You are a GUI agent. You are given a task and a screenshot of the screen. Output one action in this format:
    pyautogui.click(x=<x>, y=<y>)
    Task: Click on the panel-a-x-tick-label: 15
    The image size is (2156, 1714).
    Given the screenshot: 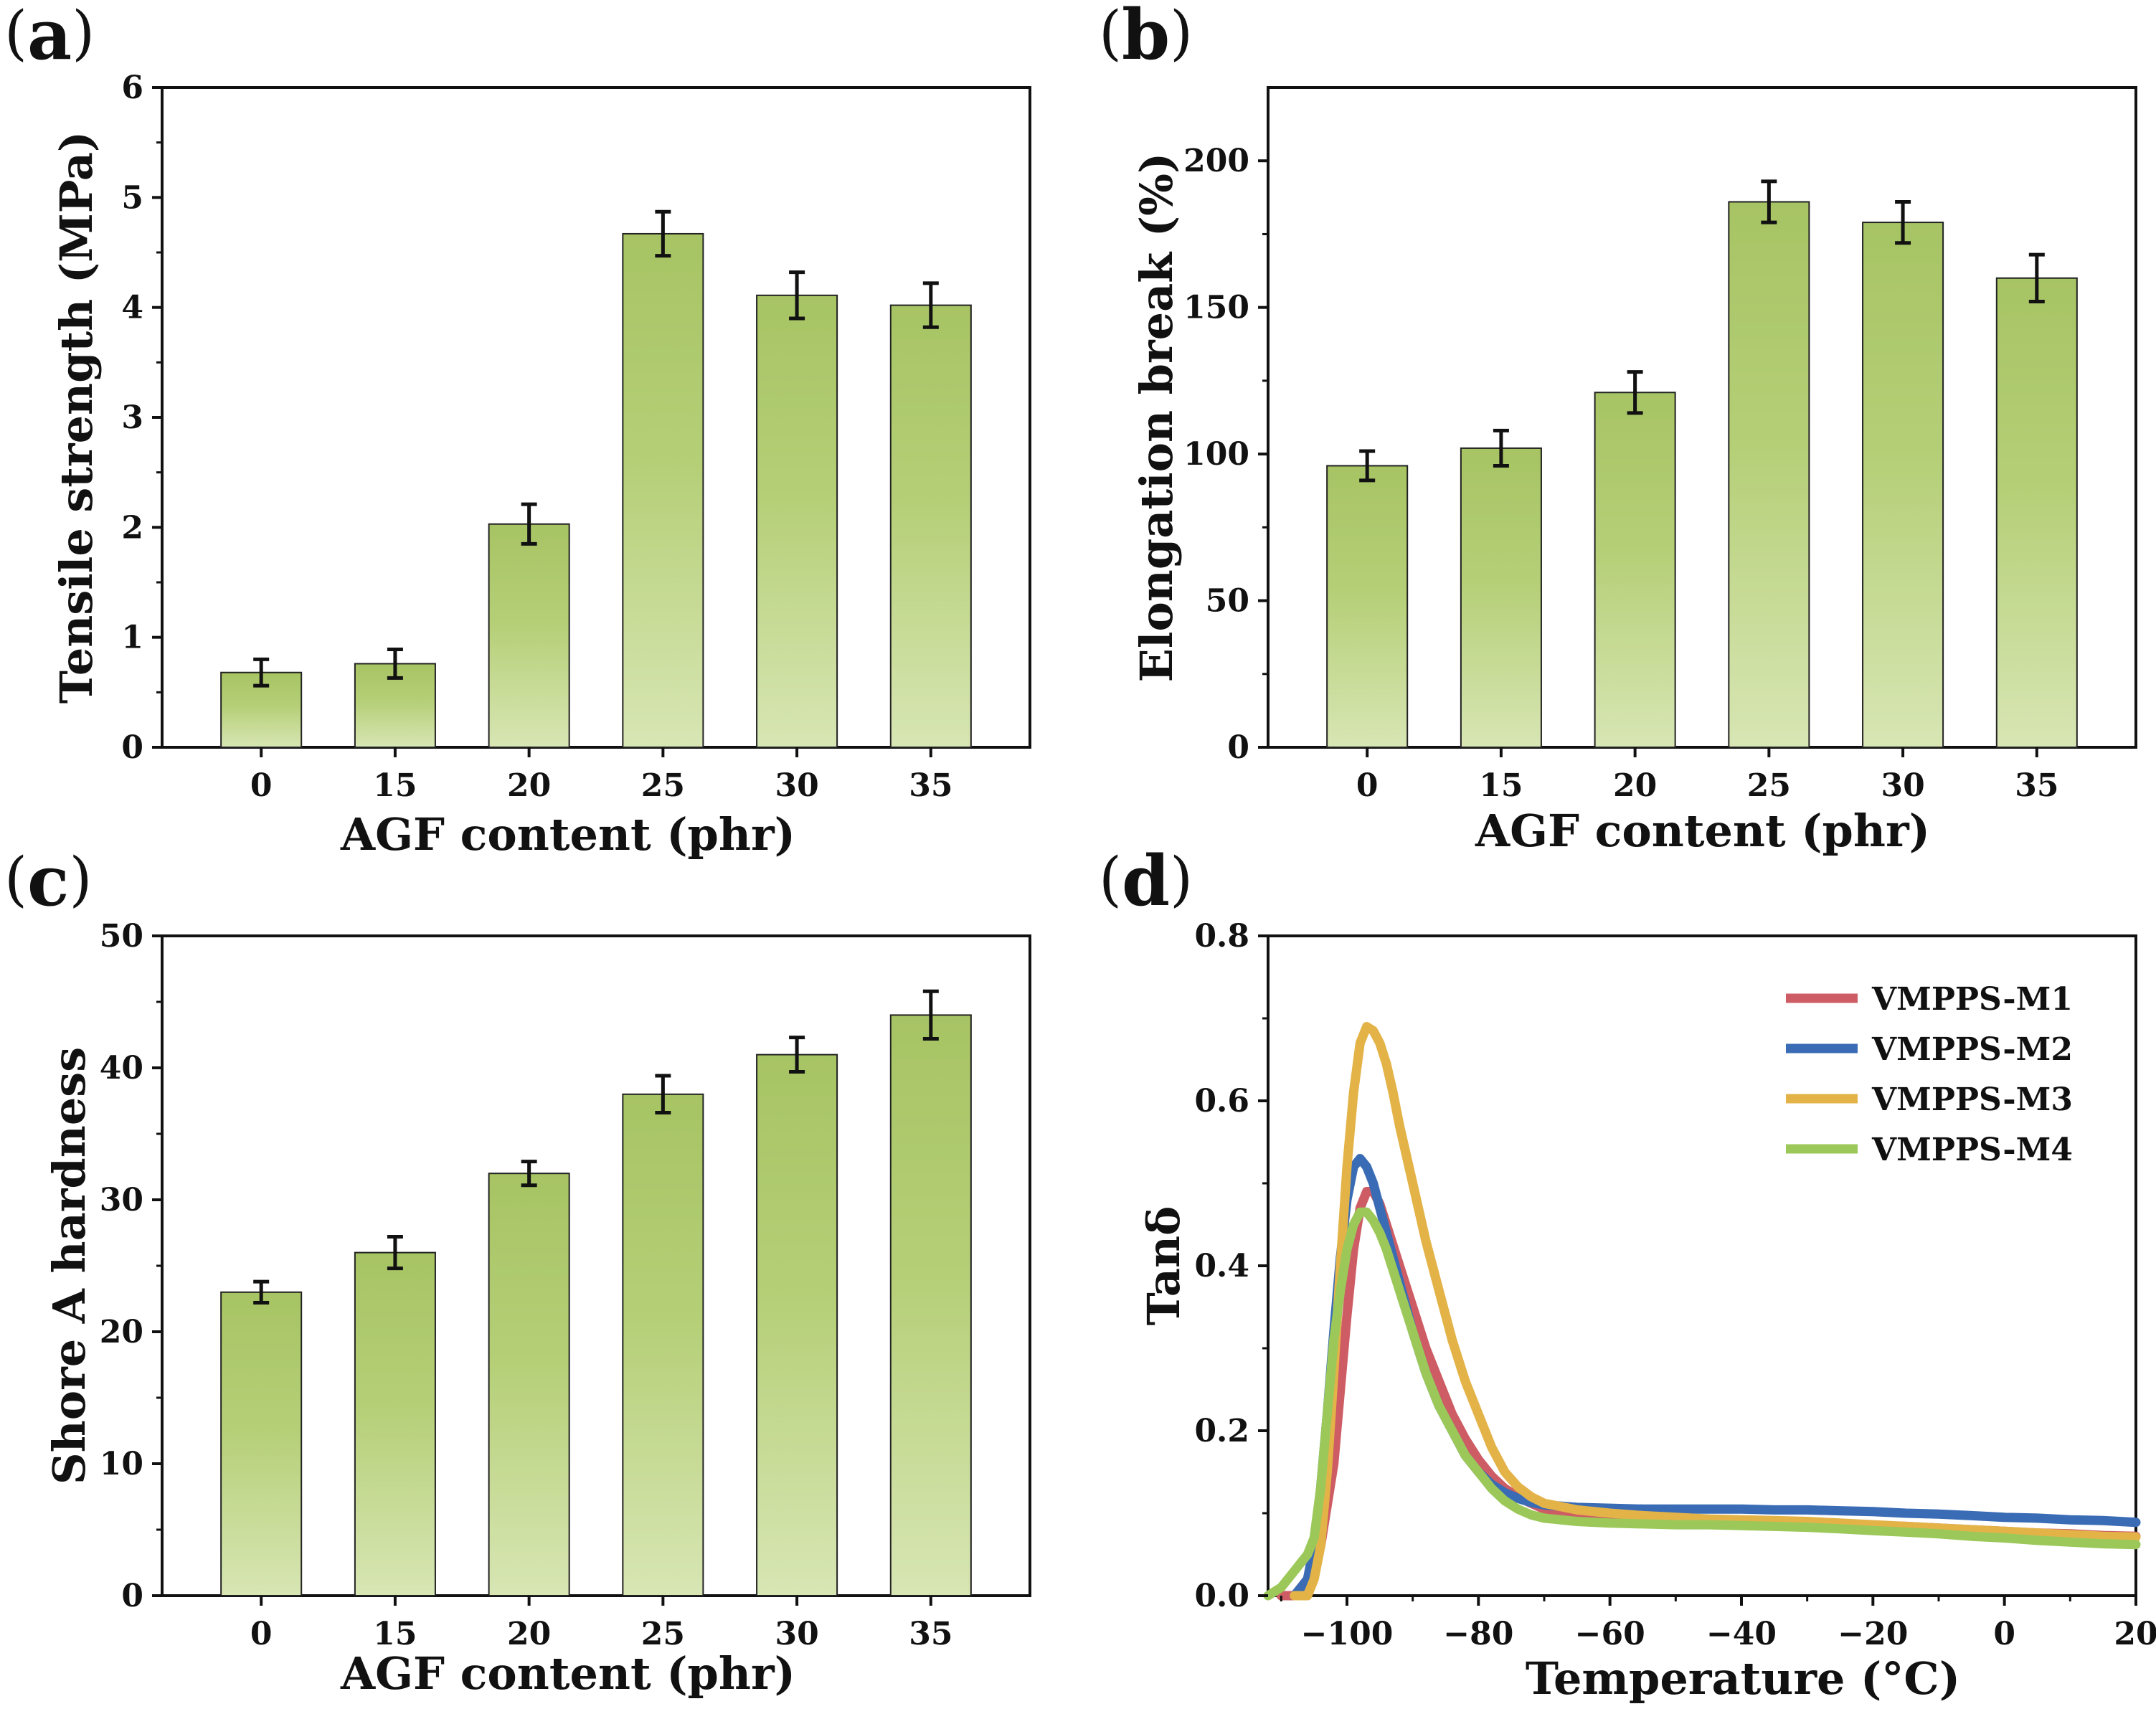 What is the action you would take?
    pyautogui.click(x=395, y=785)
    